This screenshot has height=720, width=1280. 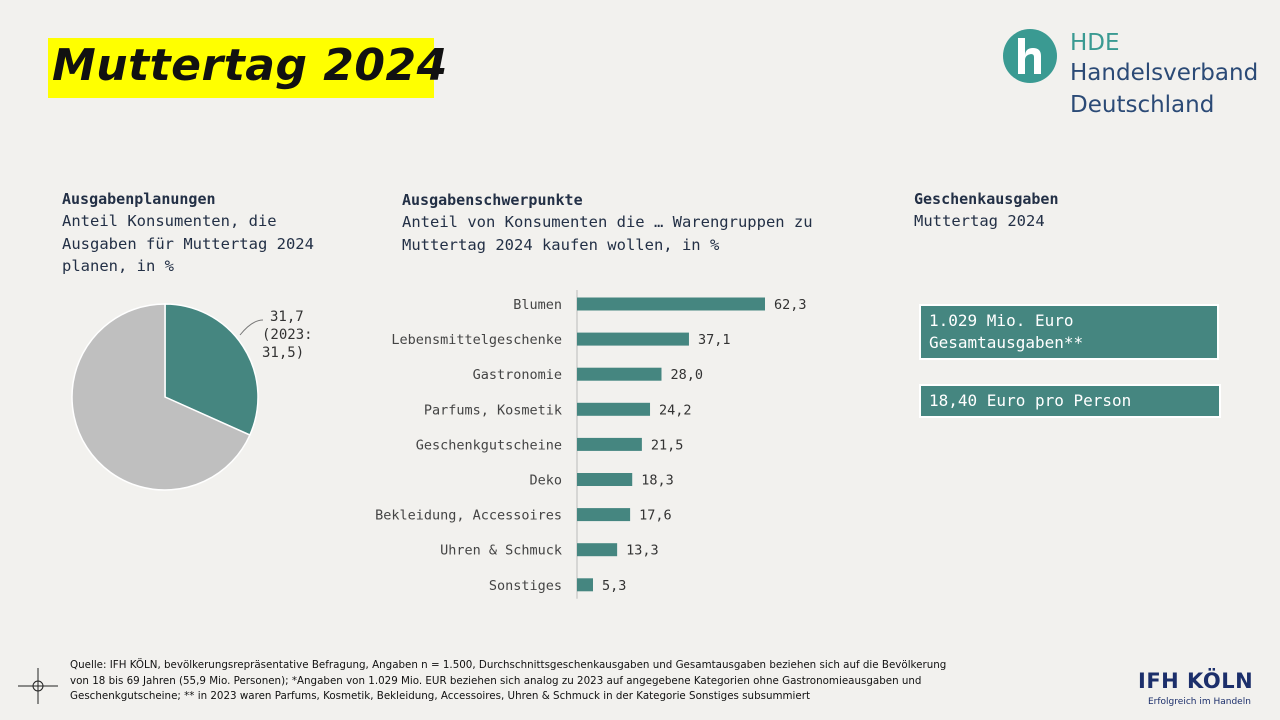 I want to click on middle-heading: Ausgabenschwerpunkte, so click(x=492, y=200).